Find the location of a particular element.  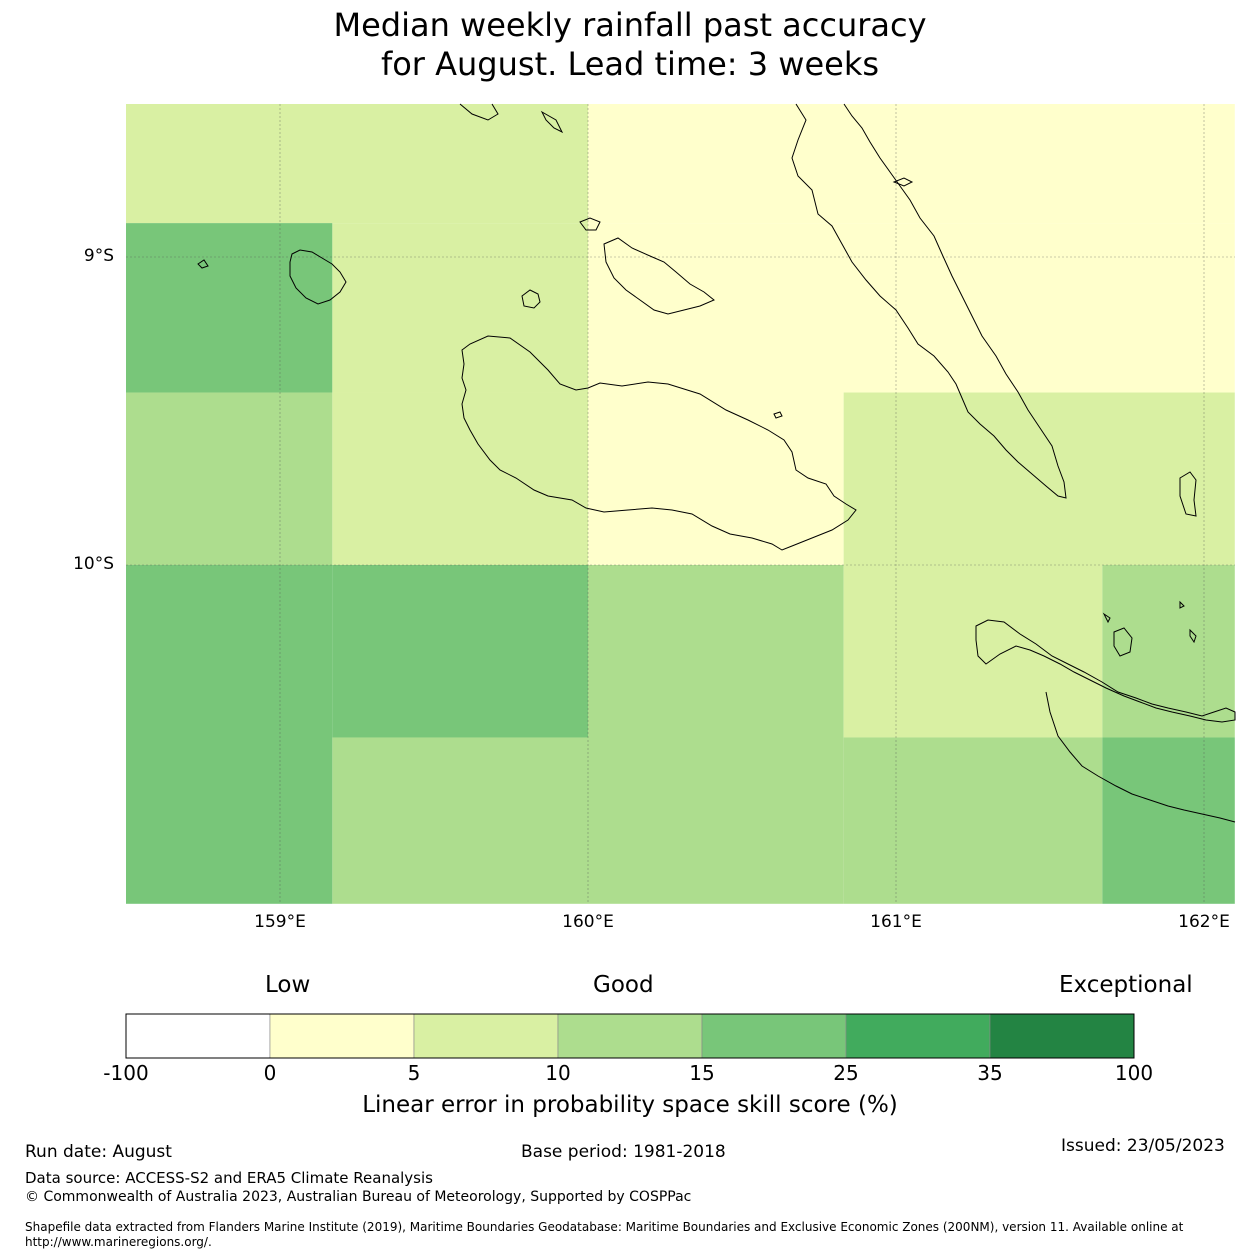

lat-label-10s: 10°S is located at coordinates (93, 564).